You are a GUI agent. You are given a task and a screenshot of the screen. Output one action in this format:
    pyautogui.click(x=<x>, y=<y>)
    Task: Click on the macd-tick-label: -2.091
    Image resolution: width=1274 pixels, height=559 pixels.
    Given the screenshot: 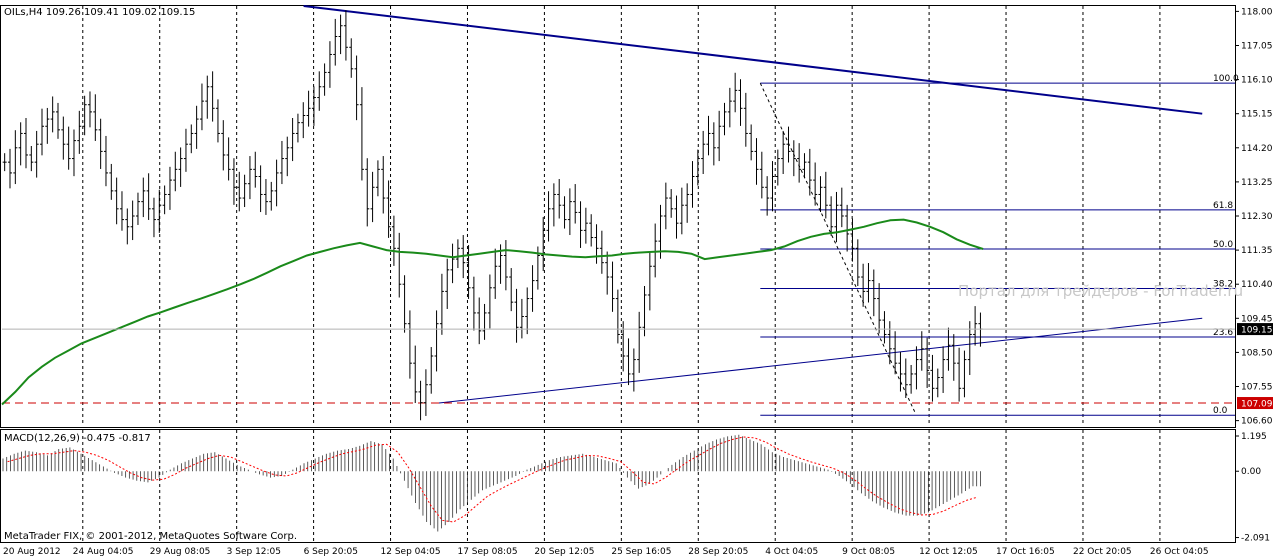 What is the action you would take?
    pyautogui.click(x=1255, y=539)
    